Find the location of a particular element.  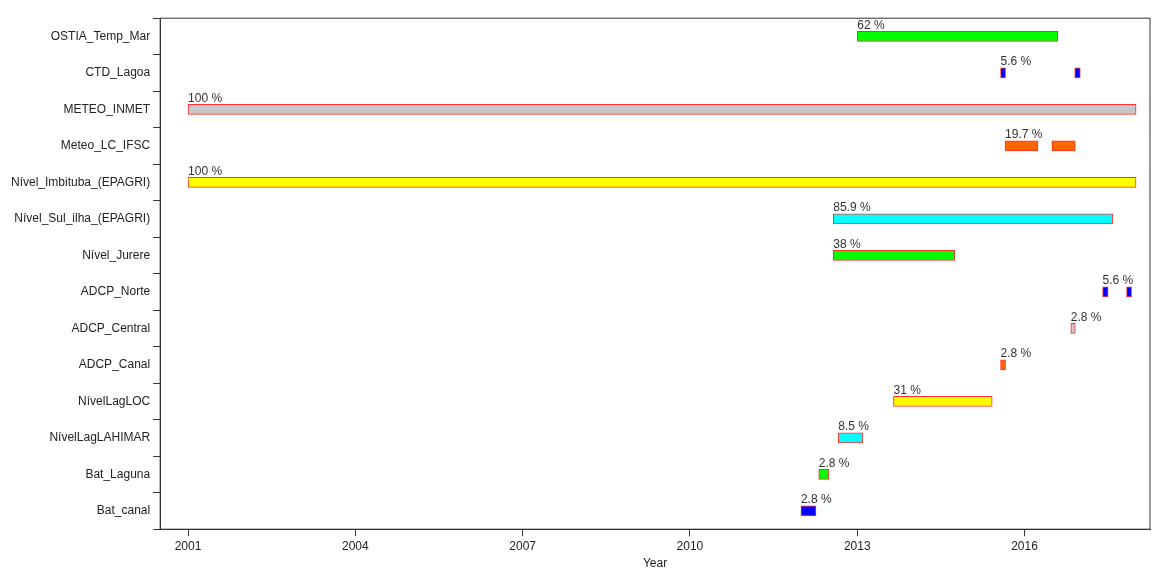

x-axis-title: Year is located at coordinates (655, 563).